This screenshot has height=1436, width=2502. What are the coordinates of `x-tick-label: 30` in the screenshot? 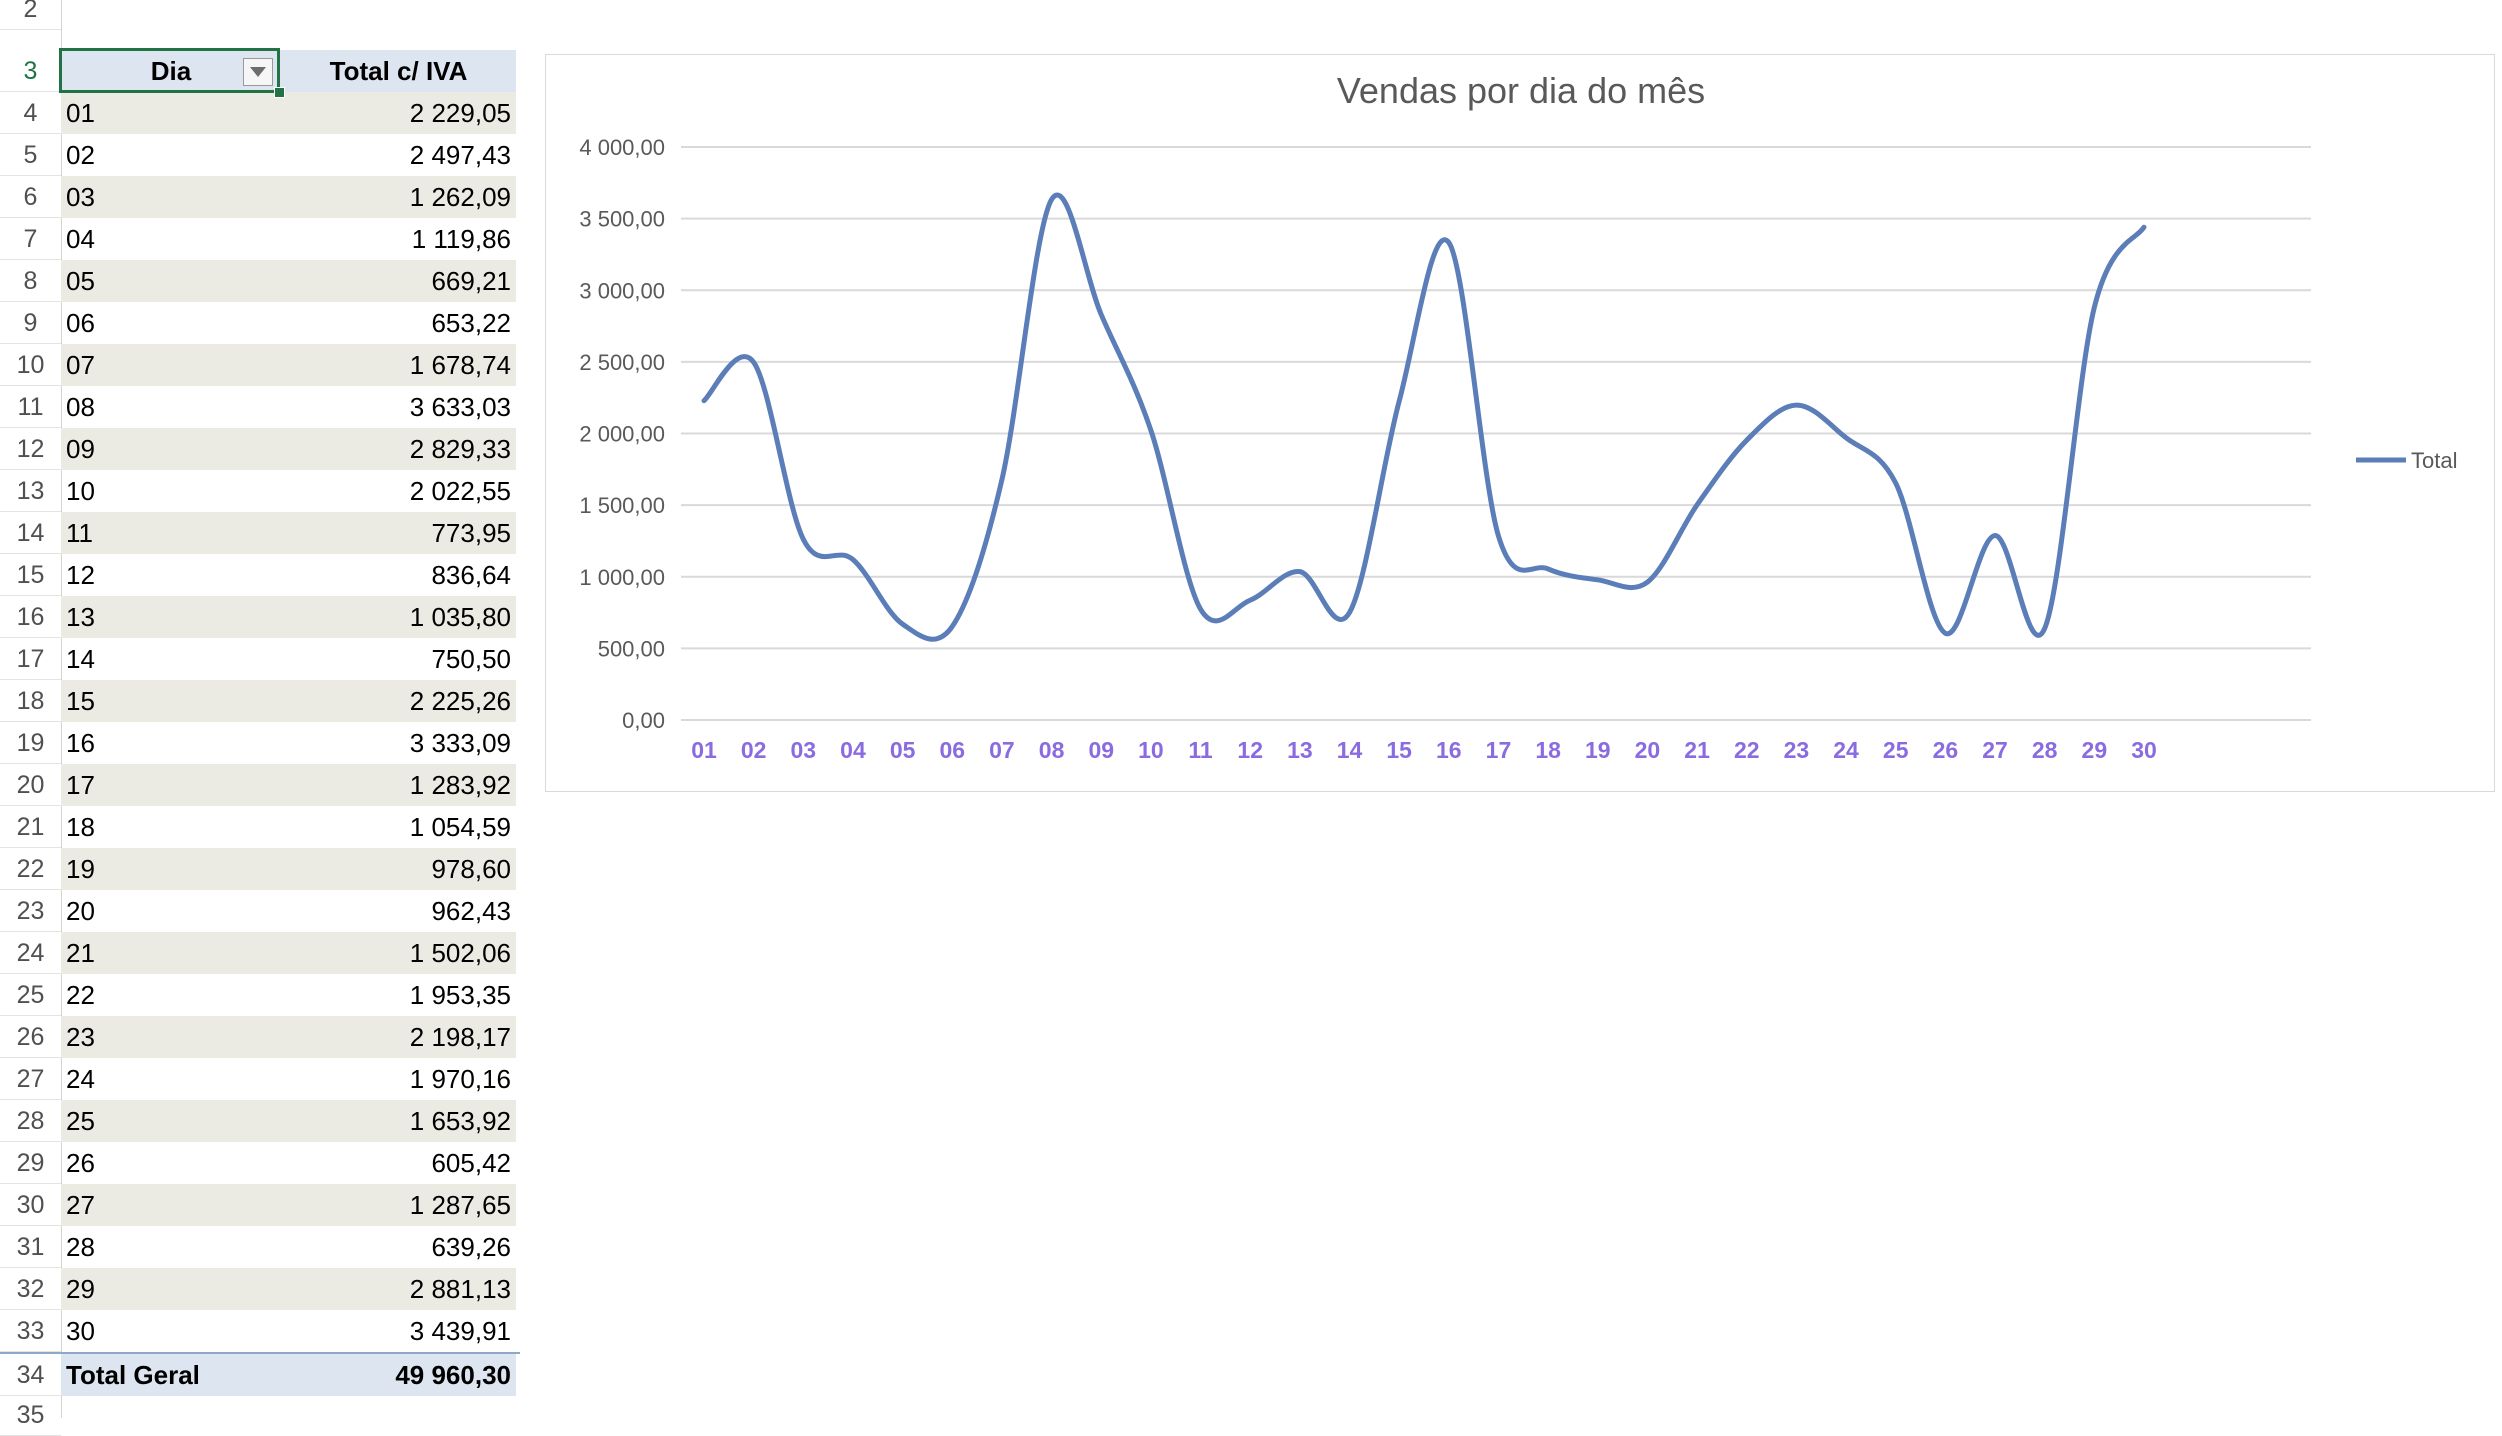 It's located at (2144, 750).